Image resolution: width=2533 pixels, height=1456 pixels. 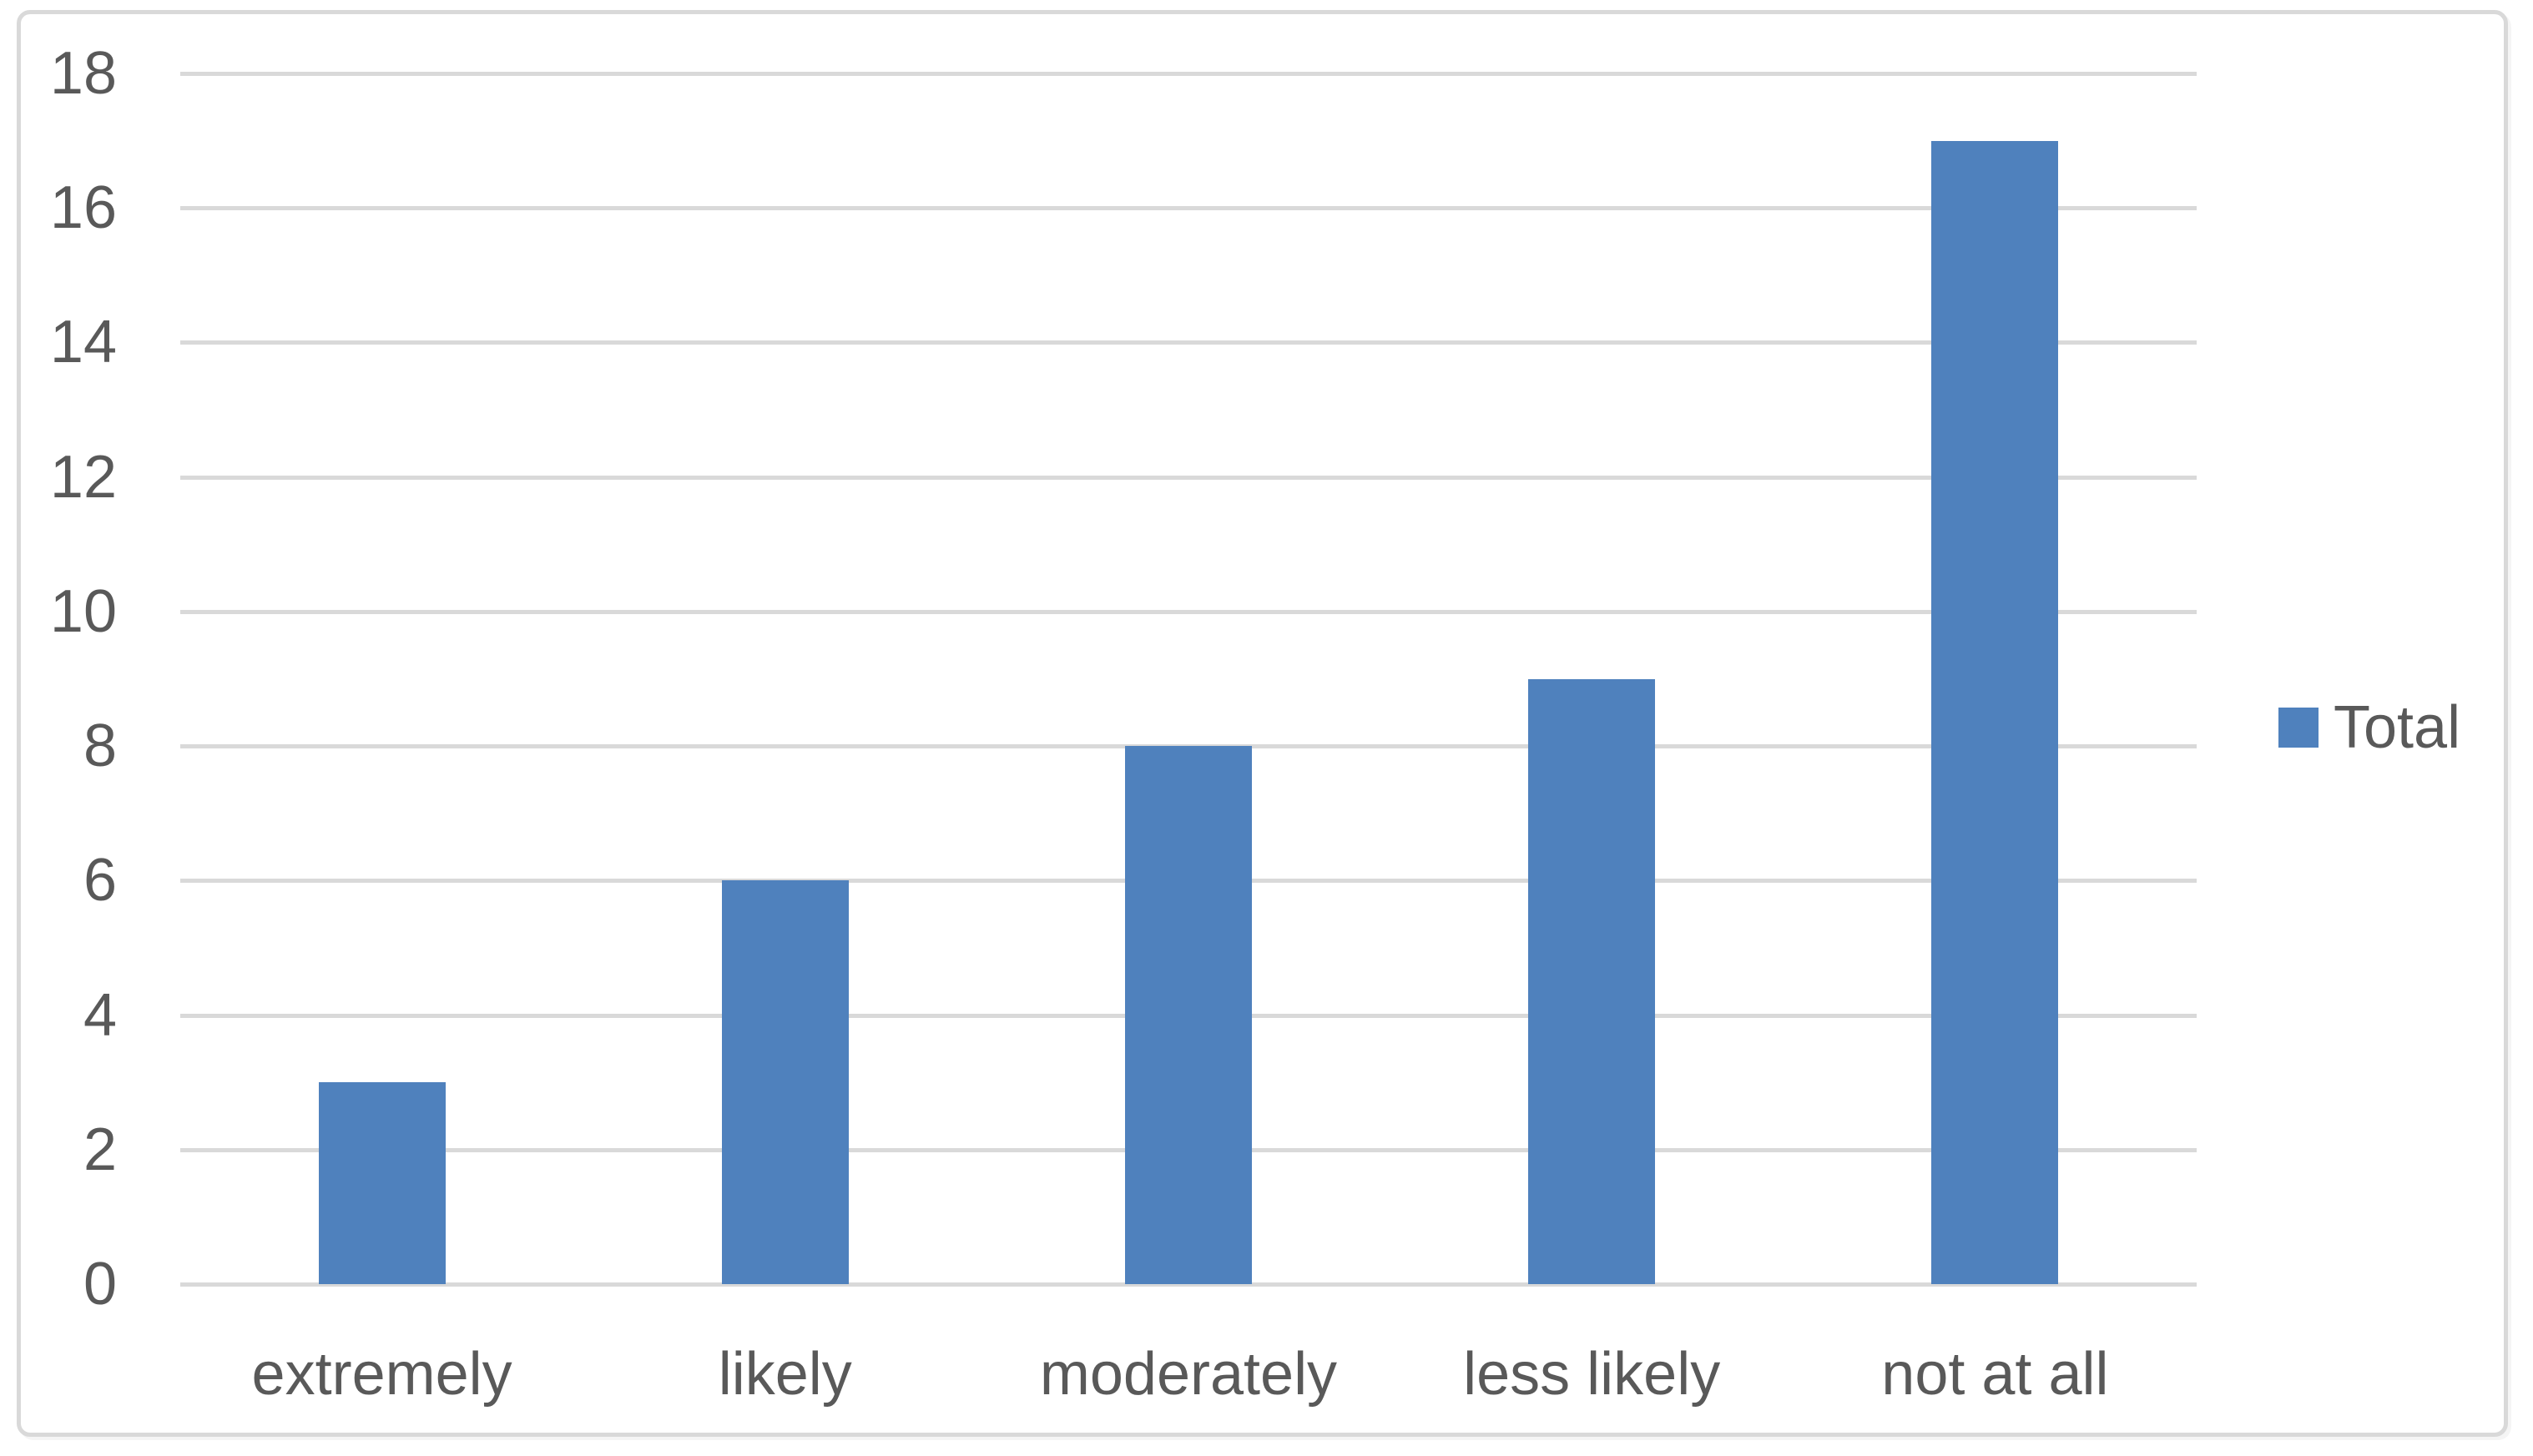 What do you see at coordinates (83, 342) in the screenshot?
I see `y-tick-label-14: 14` at bounding box center [83, 342].